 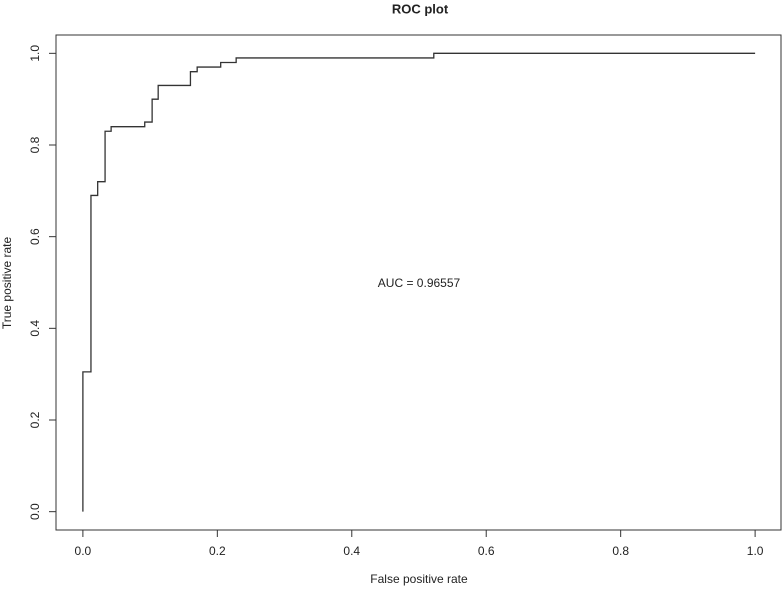 I want to click on y-tick-label: 0.2, so click(x=35, y=419).